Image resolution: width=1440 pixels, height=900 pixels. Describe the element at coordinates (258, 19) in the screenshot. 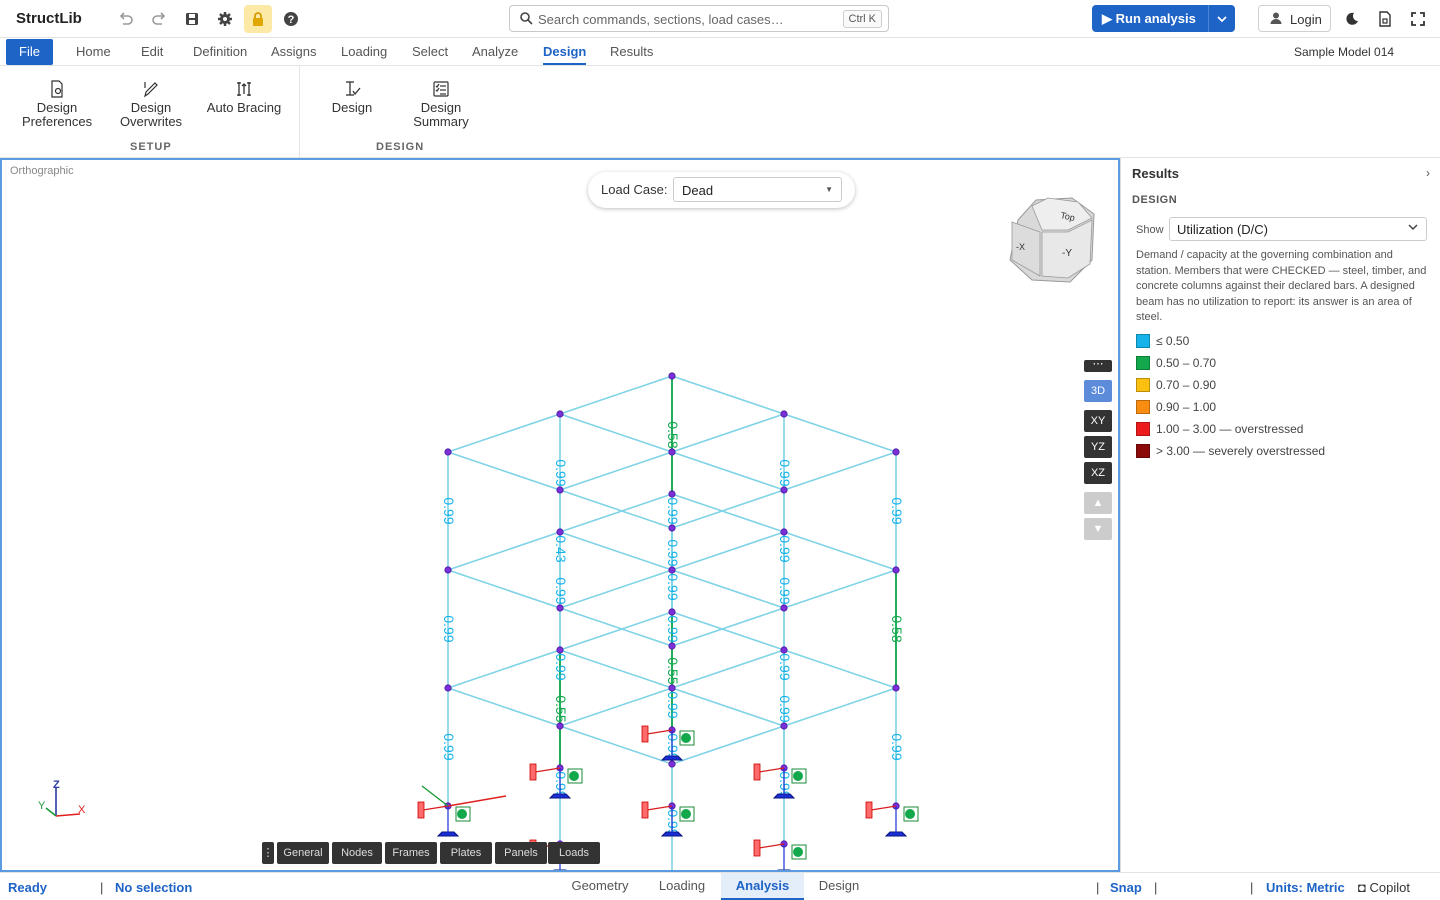

I see `lock-icon` at that location.